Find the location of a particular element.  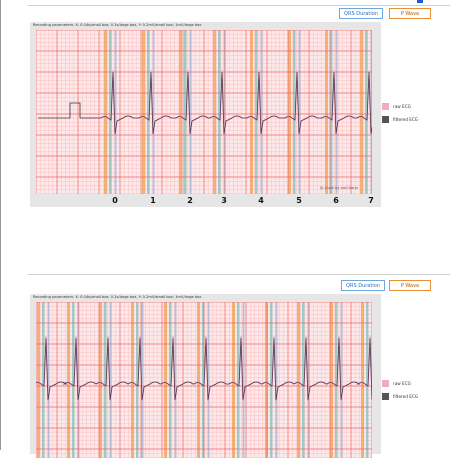

x-tick-label: 0 is located at coordinates (115, 200).